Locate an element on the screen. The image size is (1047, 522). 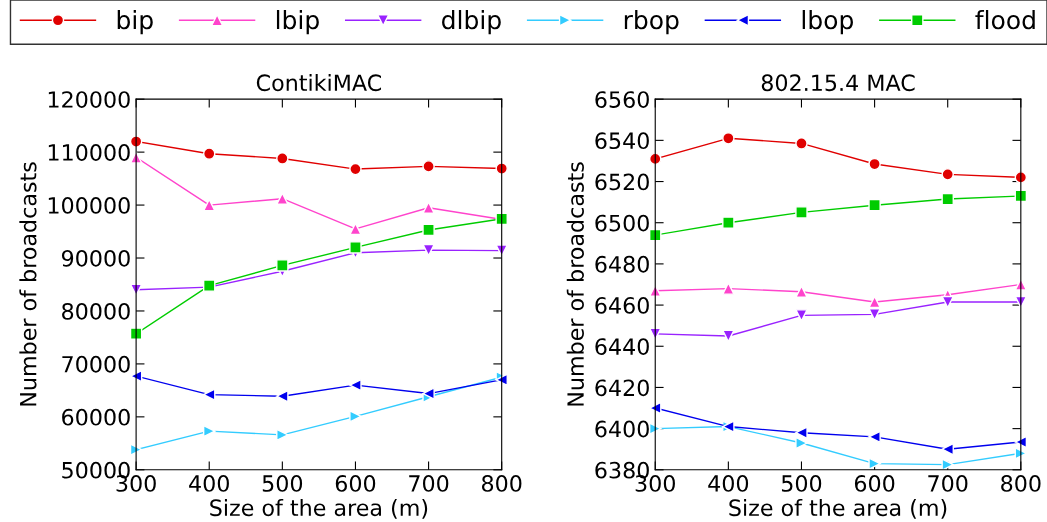
legend-label: dlbip is located at coordinates (471, 22).